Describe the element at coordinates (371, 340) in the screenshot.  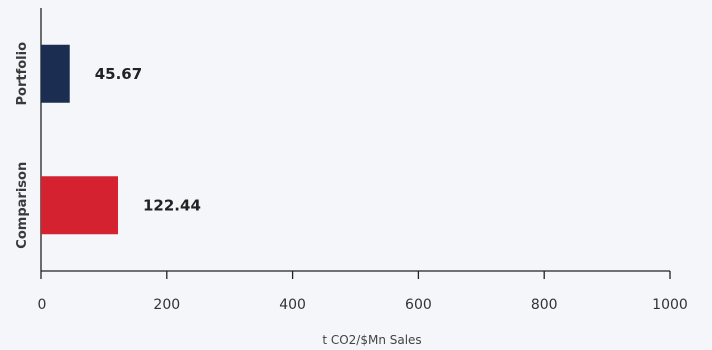
I see `x-axis-title: t CO2/$Mn Sales` at that location.